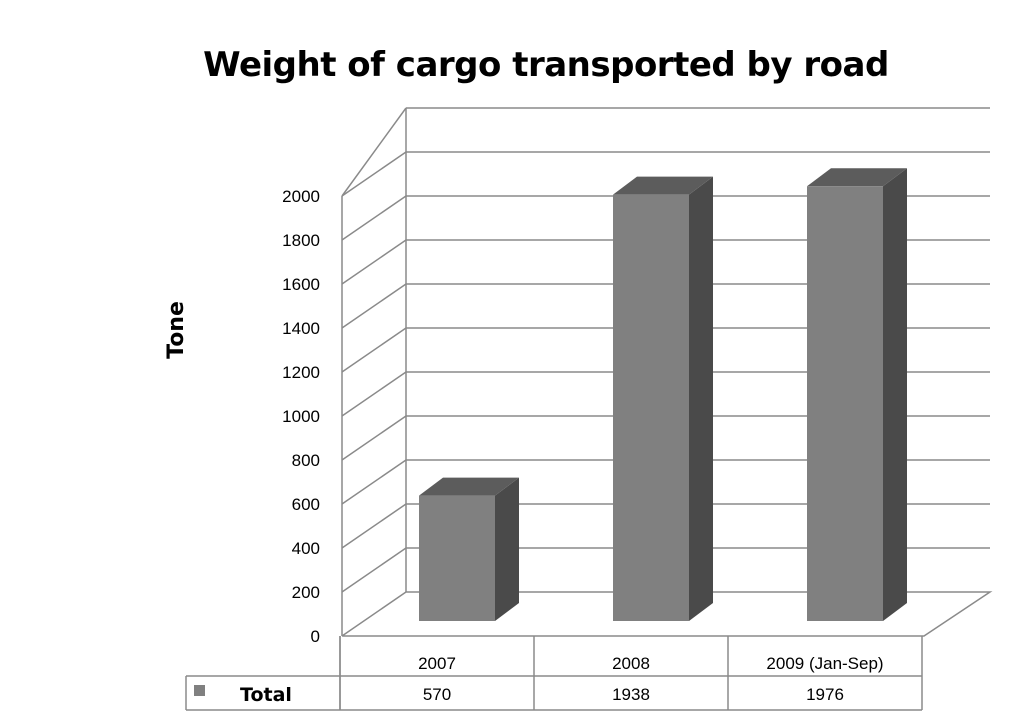  Describe the element at coordinates (301, 196) in the screenshot. I see `y-tick-label: 2000` at that location.